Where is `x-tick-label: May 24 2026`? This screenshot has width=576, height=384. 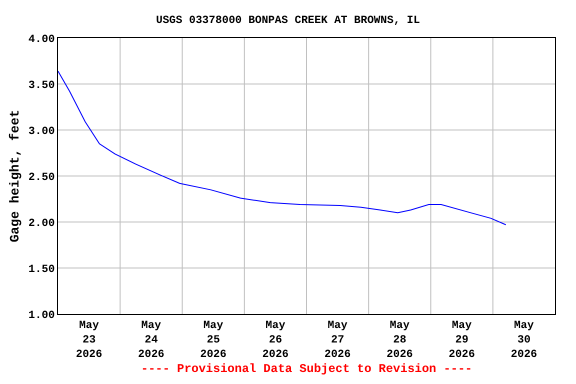
x-tick-label: May 24 2026 is located at coordinates (151, 340).